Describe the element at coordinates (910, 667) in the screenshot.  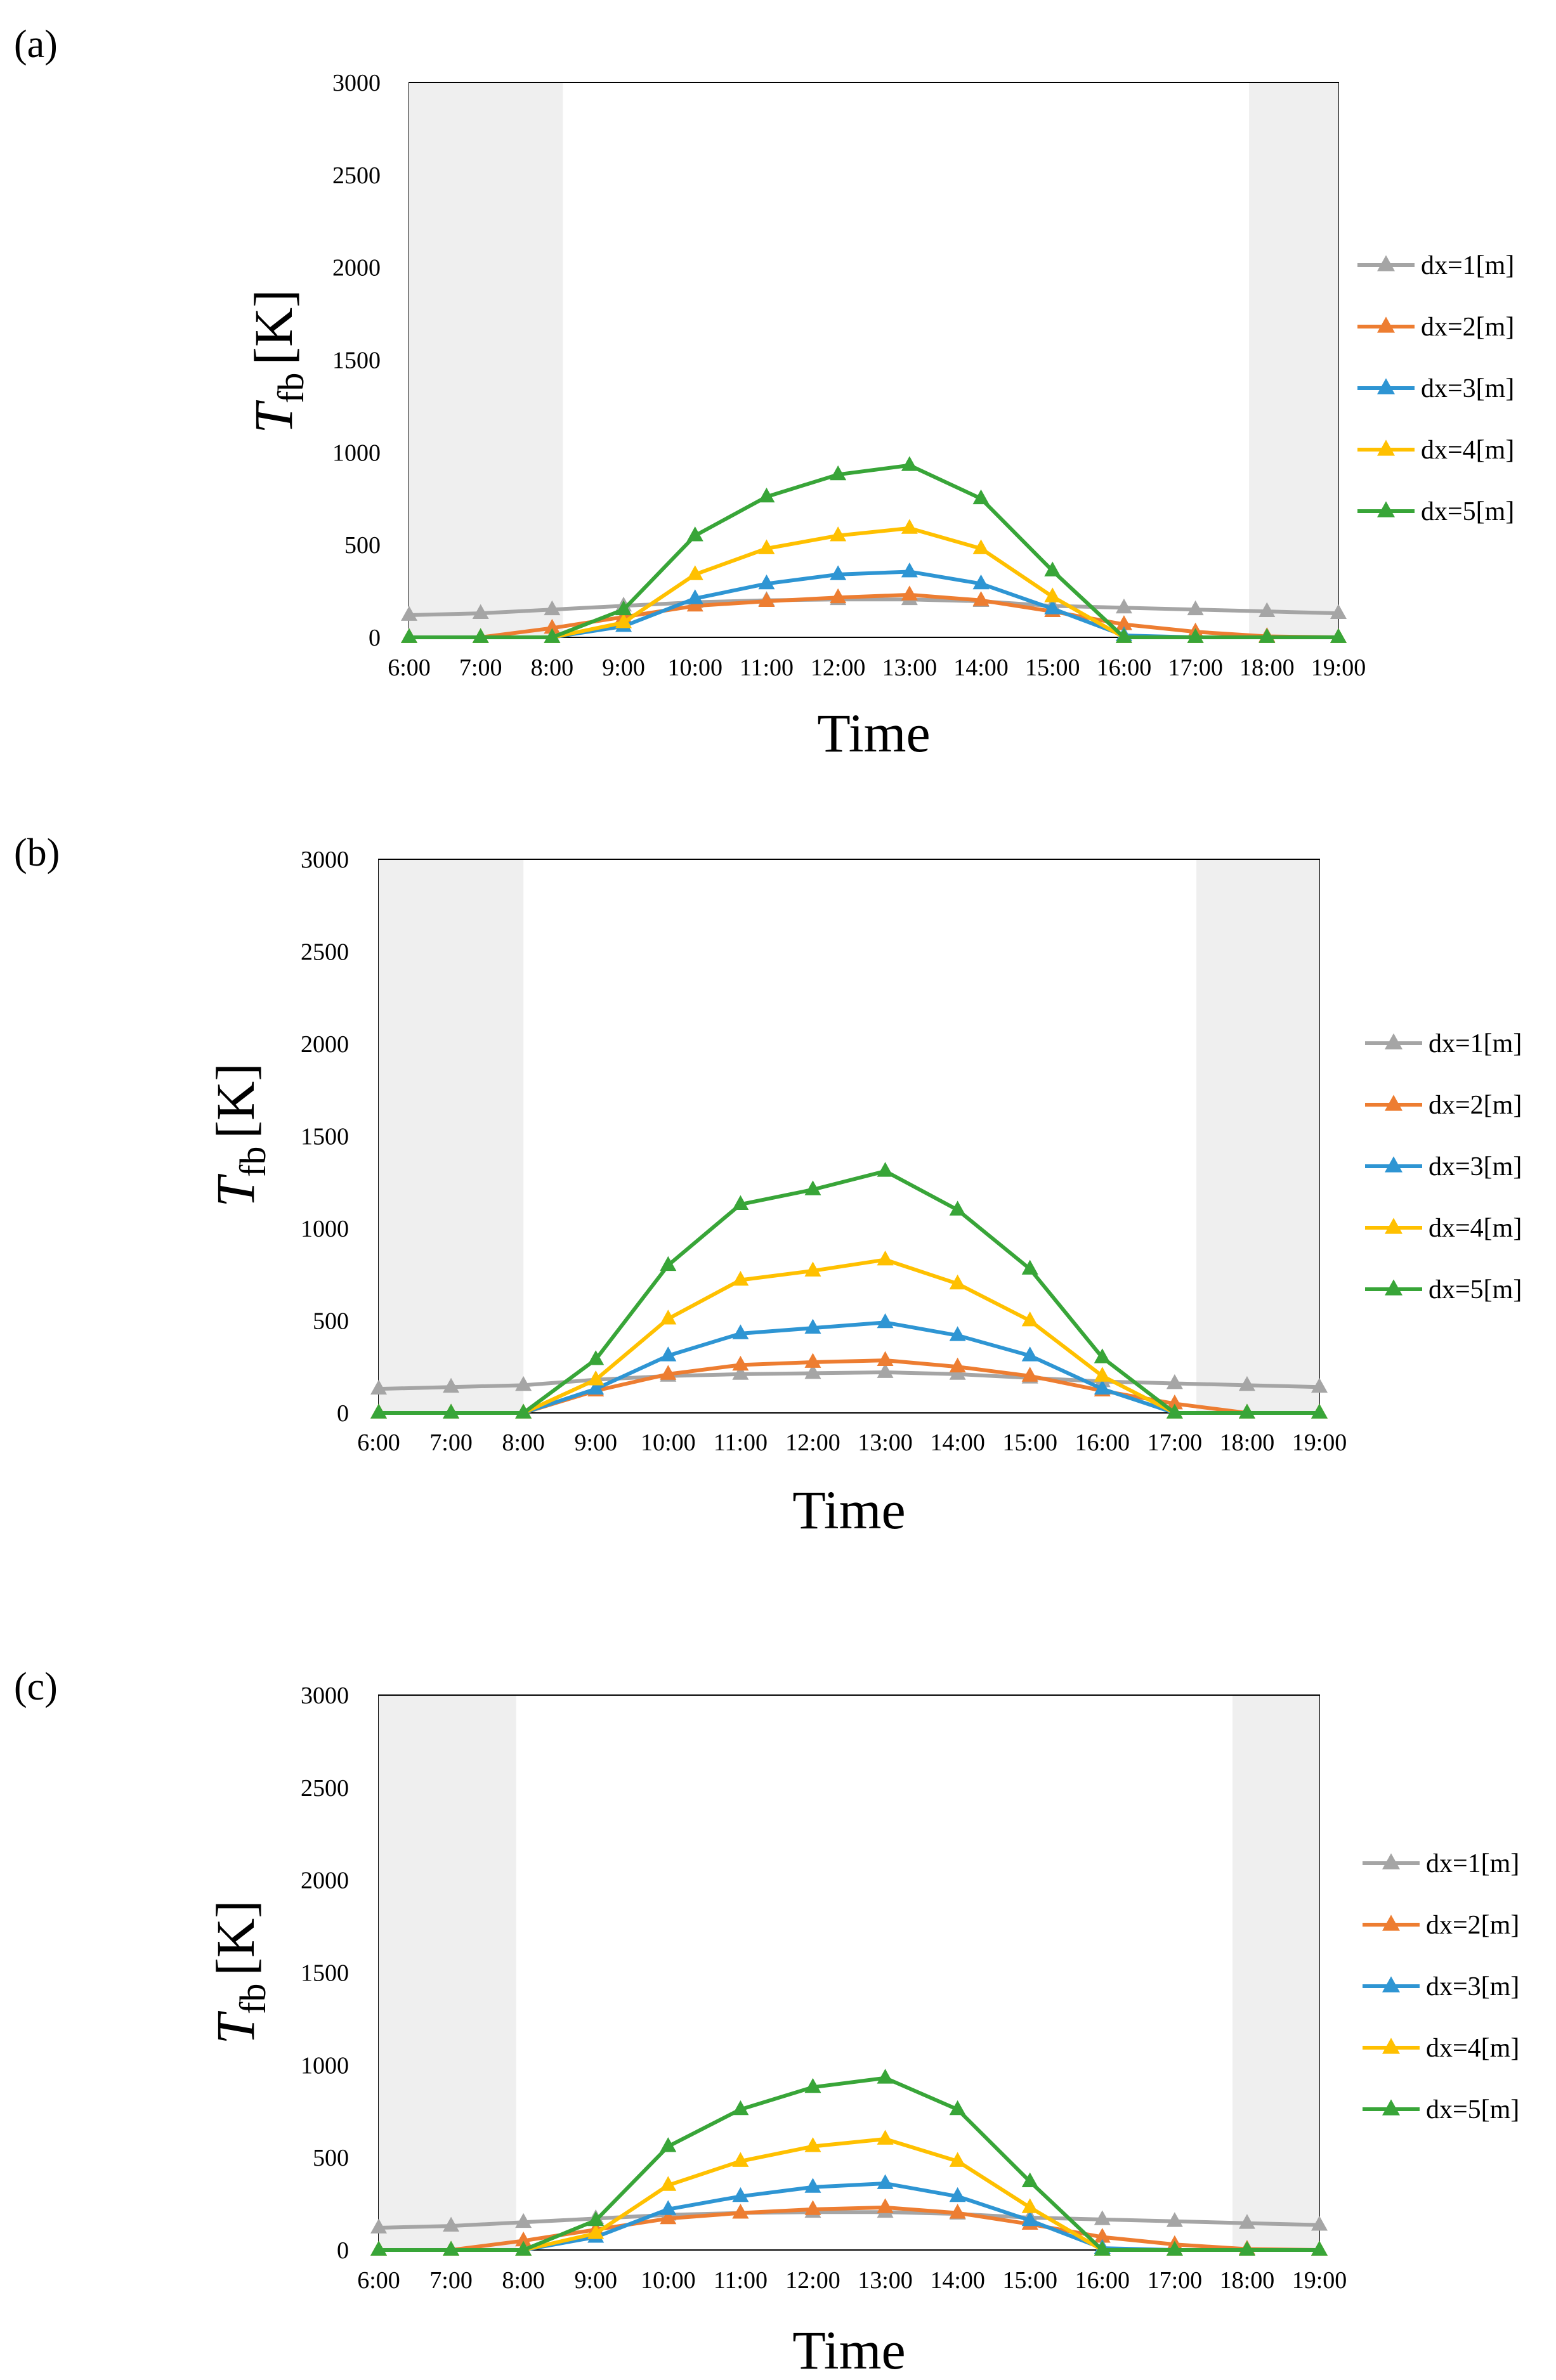
I see `x-tick-label: 13:00` at that location.